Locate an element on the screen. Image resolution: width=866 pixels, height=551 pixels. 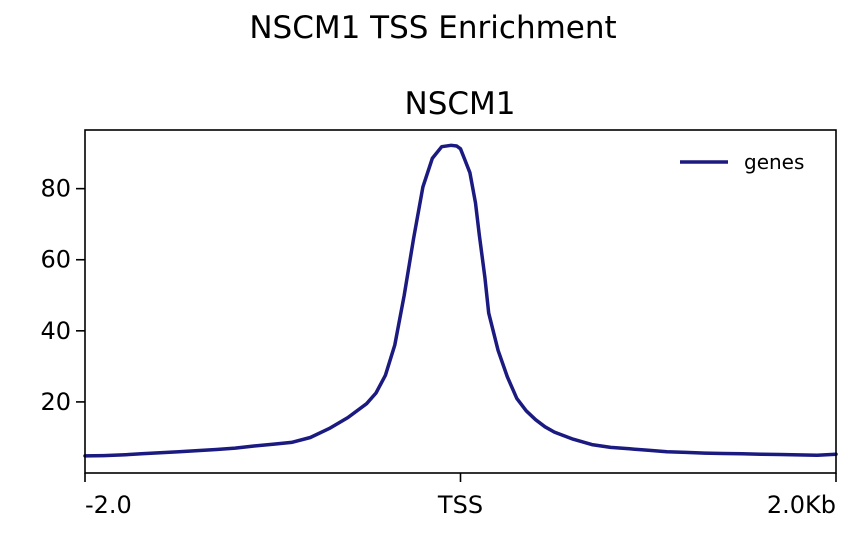
x-tick-label: 2.0Kb is located at coordinates (801, 505).